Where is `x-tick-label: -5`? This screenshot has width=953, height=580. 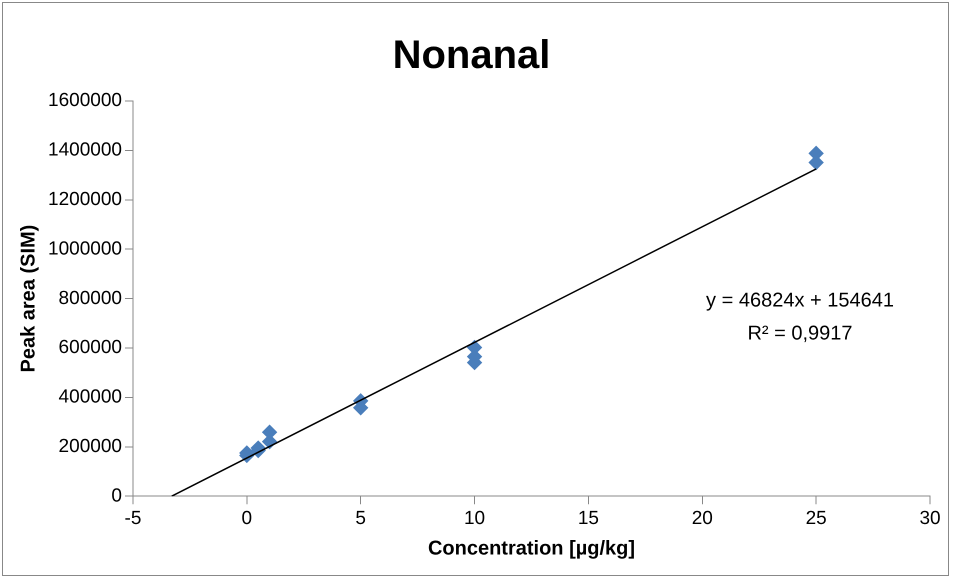 x-tick-label: -5 is located at coordinates (133, 518).